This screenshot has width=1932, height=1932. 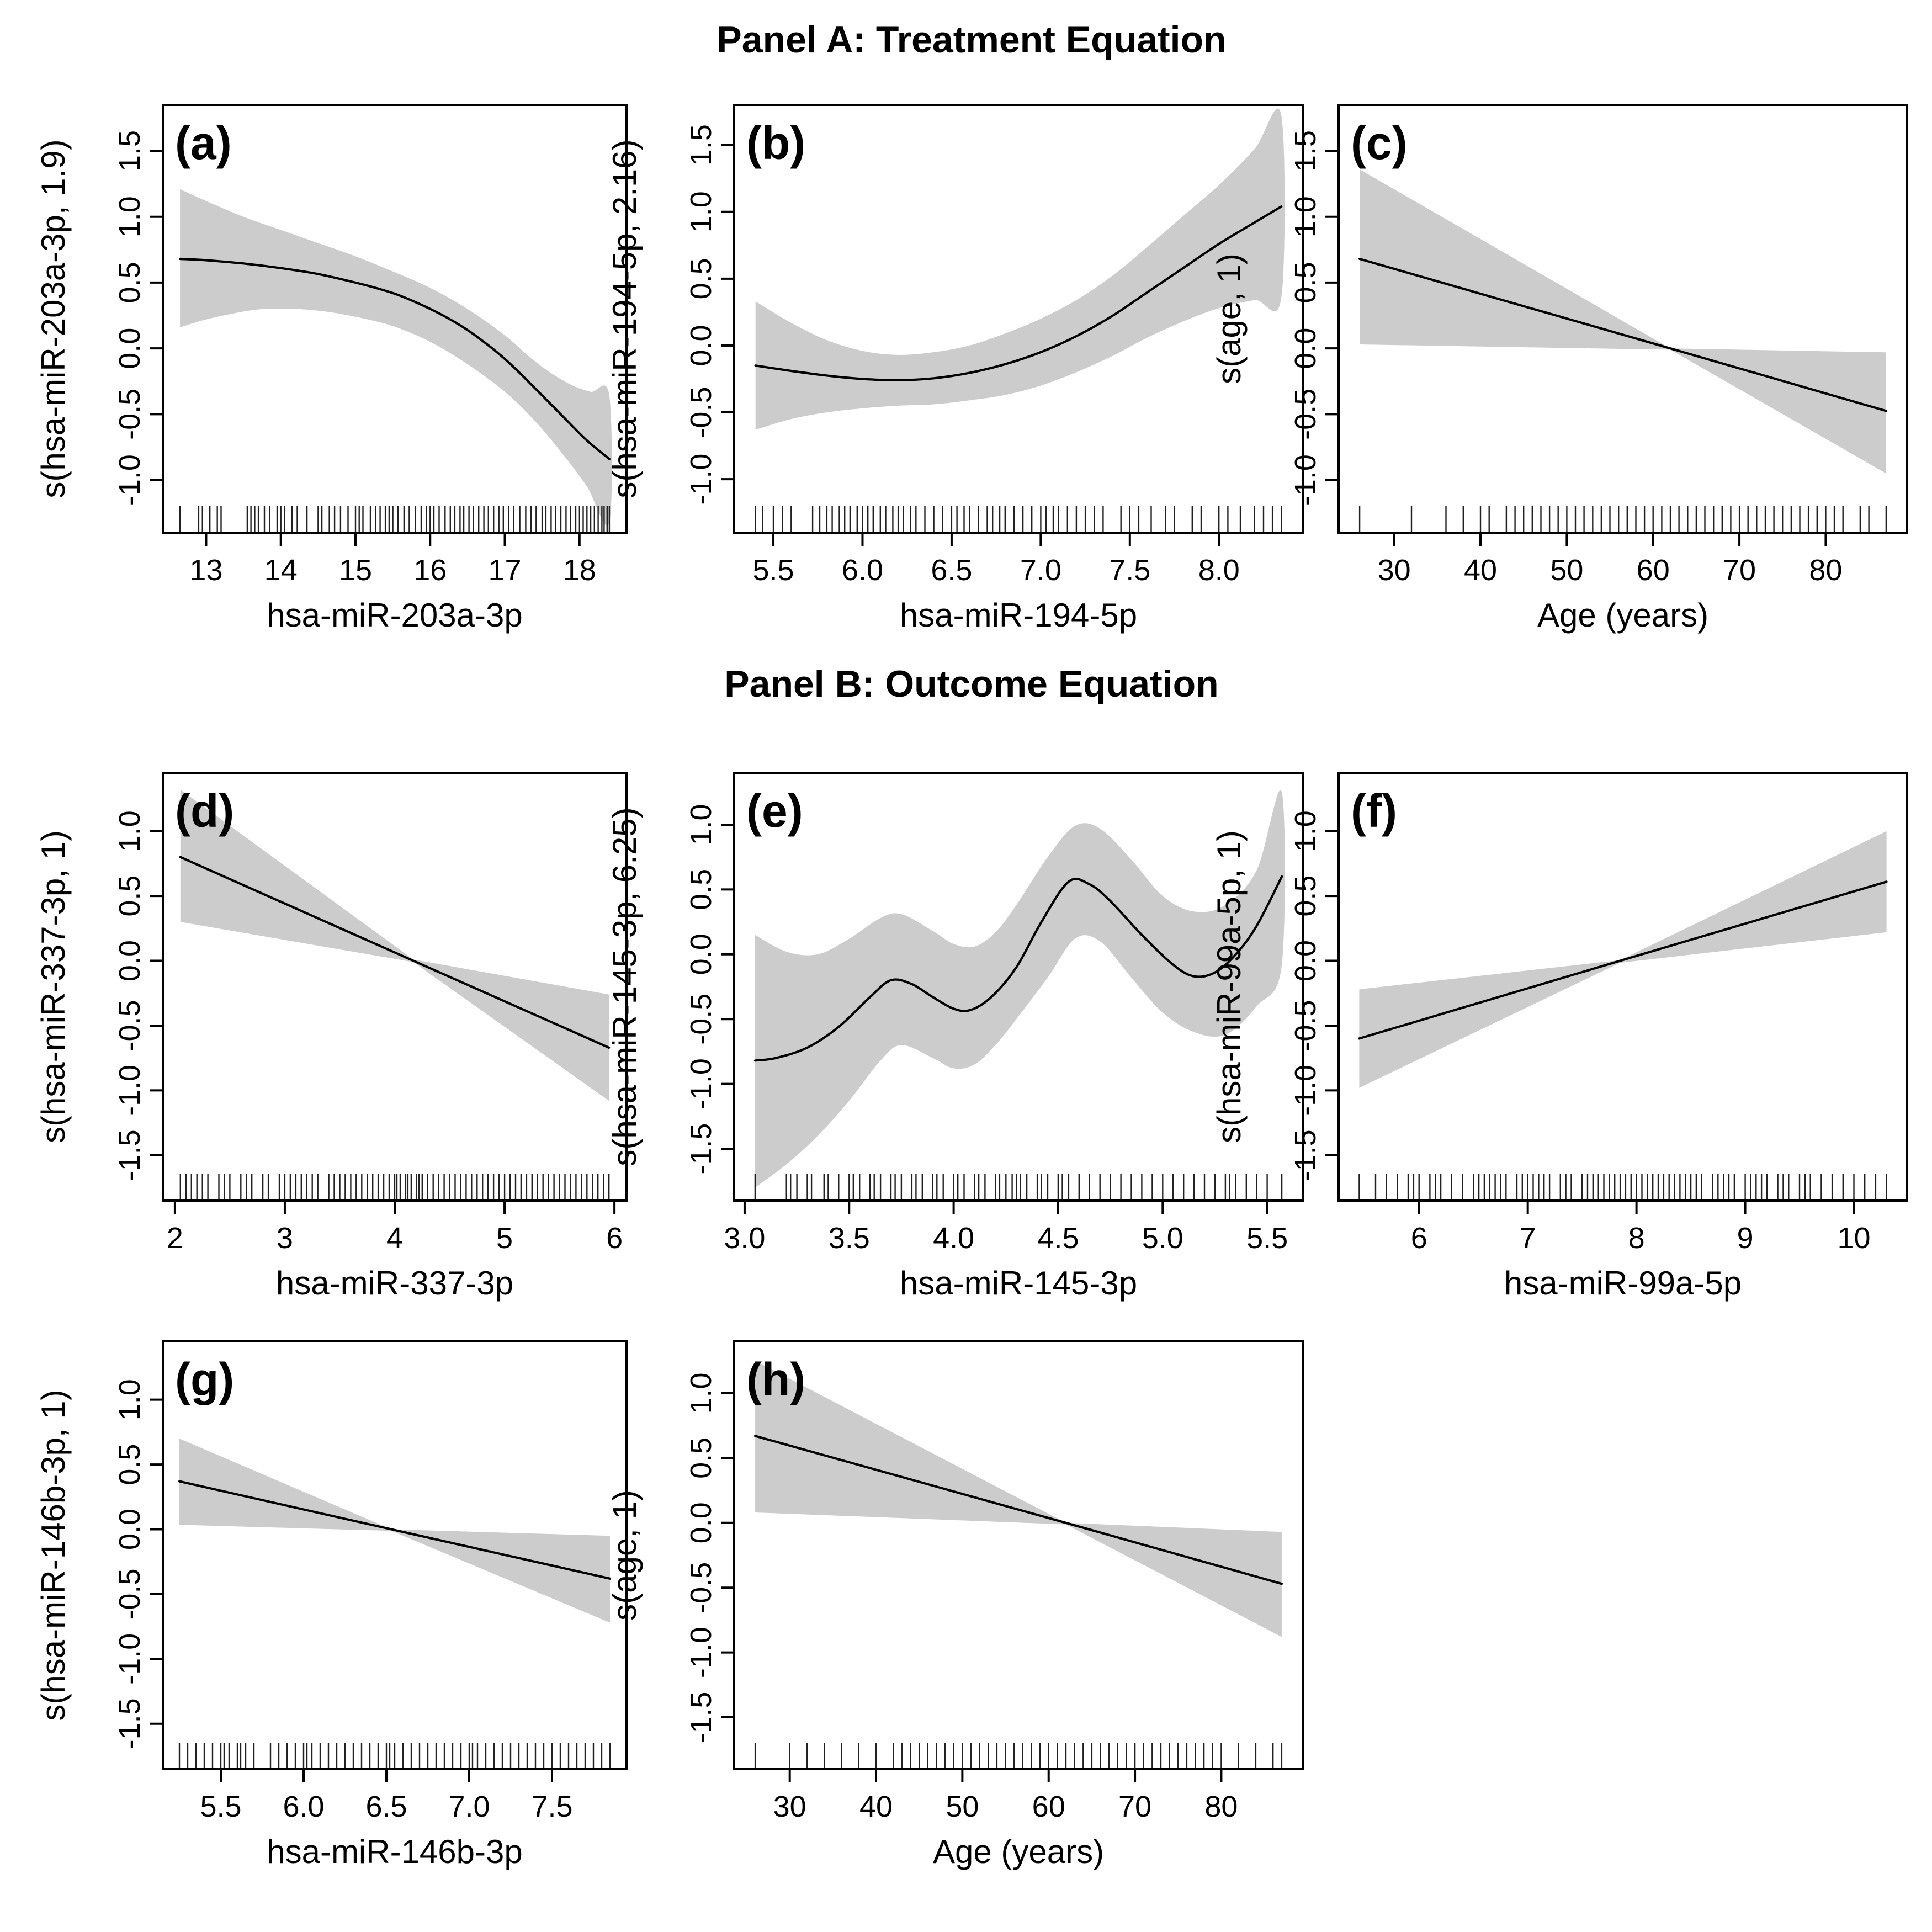 I want to click on y-tick-label: -0.5, so click(x=701, y=413).